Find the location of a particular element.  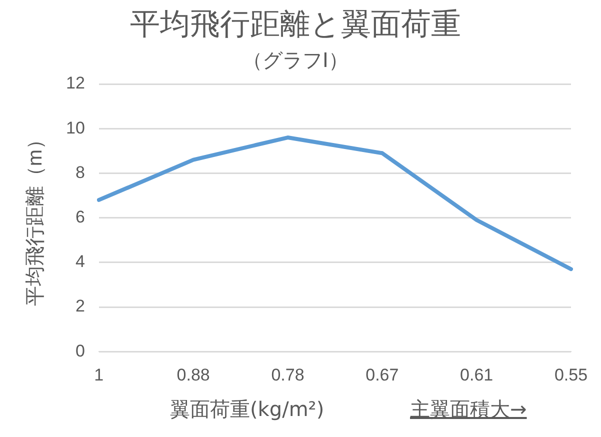

y-tick-label: 4 is located at coordinates (80, 262).